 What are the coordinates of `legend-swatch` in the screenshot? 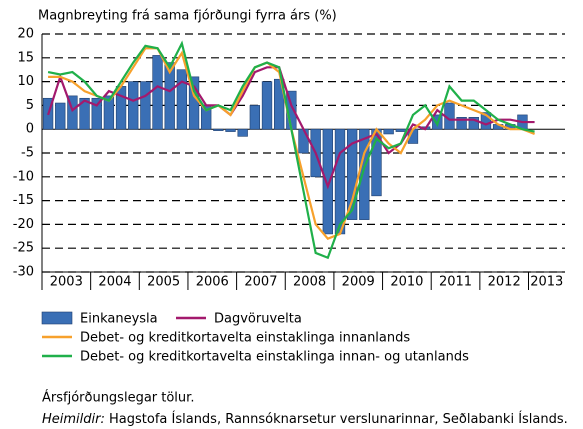 It's located at (57, 318).